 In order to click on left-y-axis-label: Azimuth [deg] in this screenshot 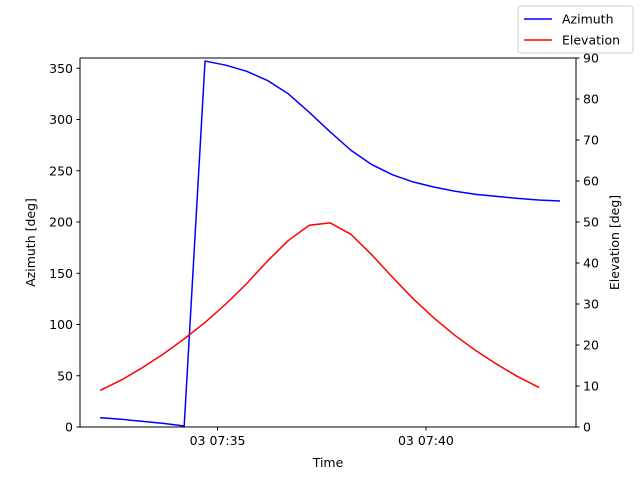, I will do `click(30, 242)`.